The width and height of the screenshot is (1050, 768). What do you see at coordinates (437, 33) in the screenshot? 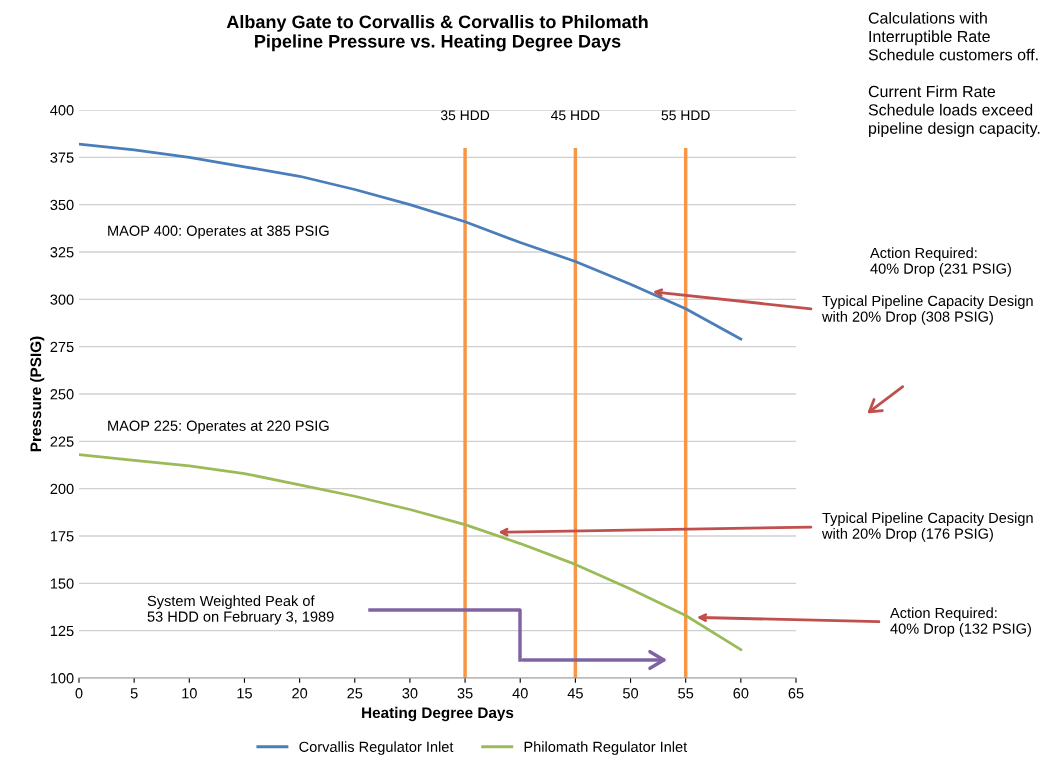
I see `chart-title: Albany Gate to Corvallis & Corvallis to Philomath Pipeline Pressure vs. Heating Degree Days` at bounding box center [437, 33].